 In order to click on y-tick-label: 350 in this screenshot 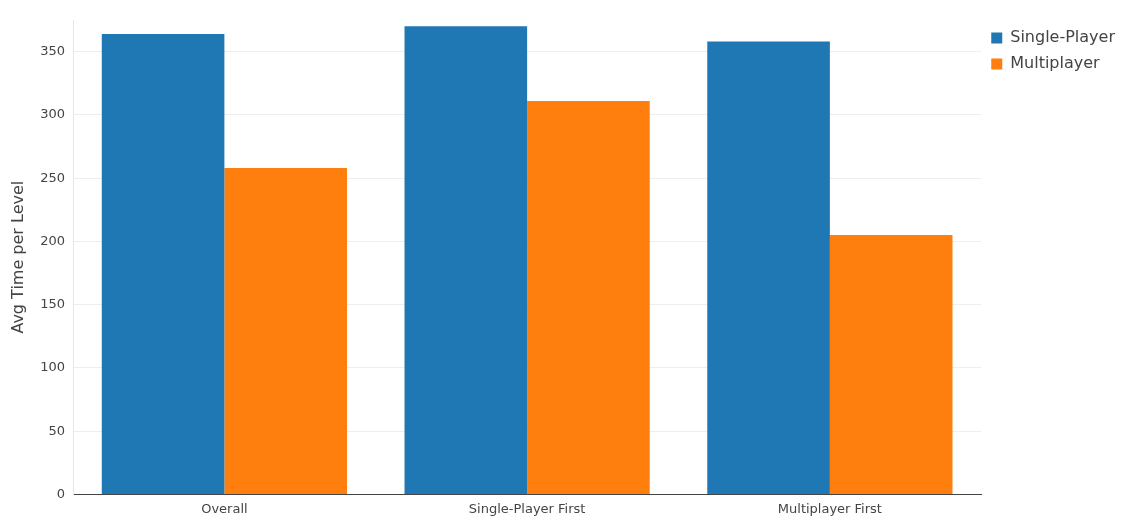, I will do `click(53, 50)`.